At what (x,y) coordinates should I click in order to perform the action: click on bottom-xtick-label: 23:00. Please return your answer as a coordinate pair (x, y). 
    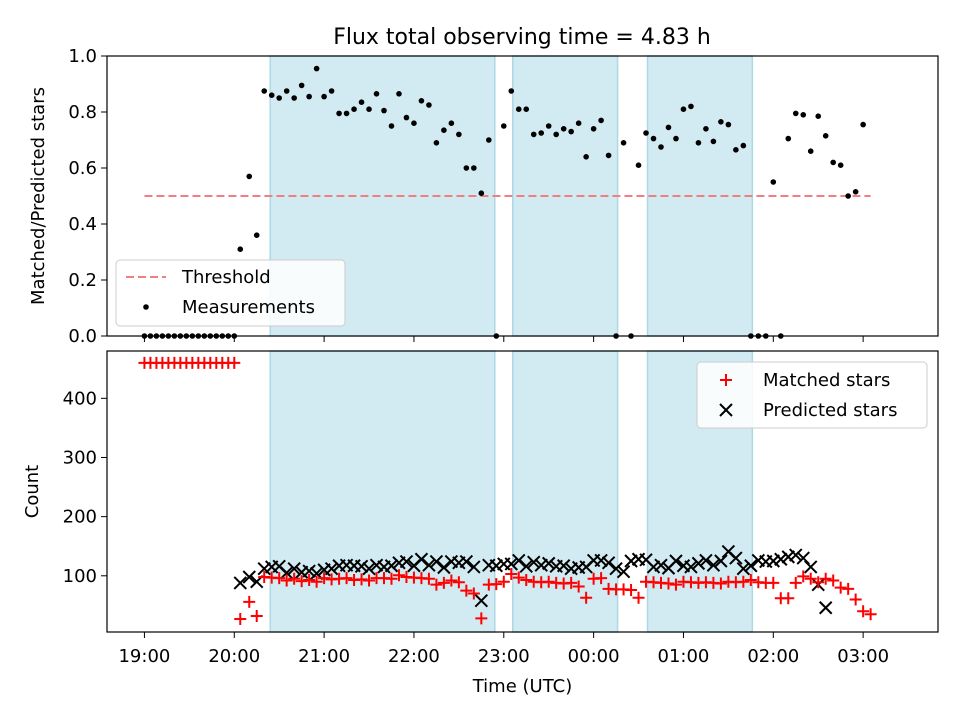
    Looking at the image, I should click on (504, 656).